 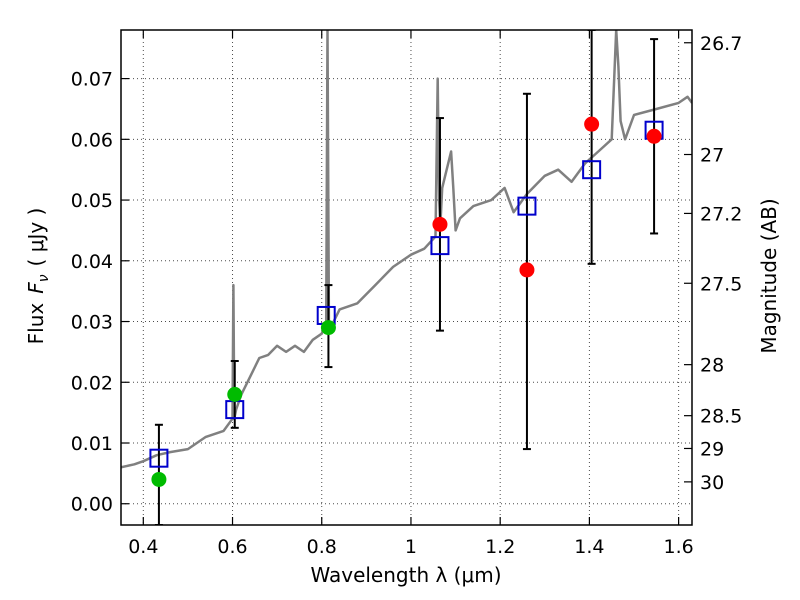 What do you see at coordinates (589, 547) in the screenshot?
I see `x-tick-label: 1.4` at bounding box center [589, 547].